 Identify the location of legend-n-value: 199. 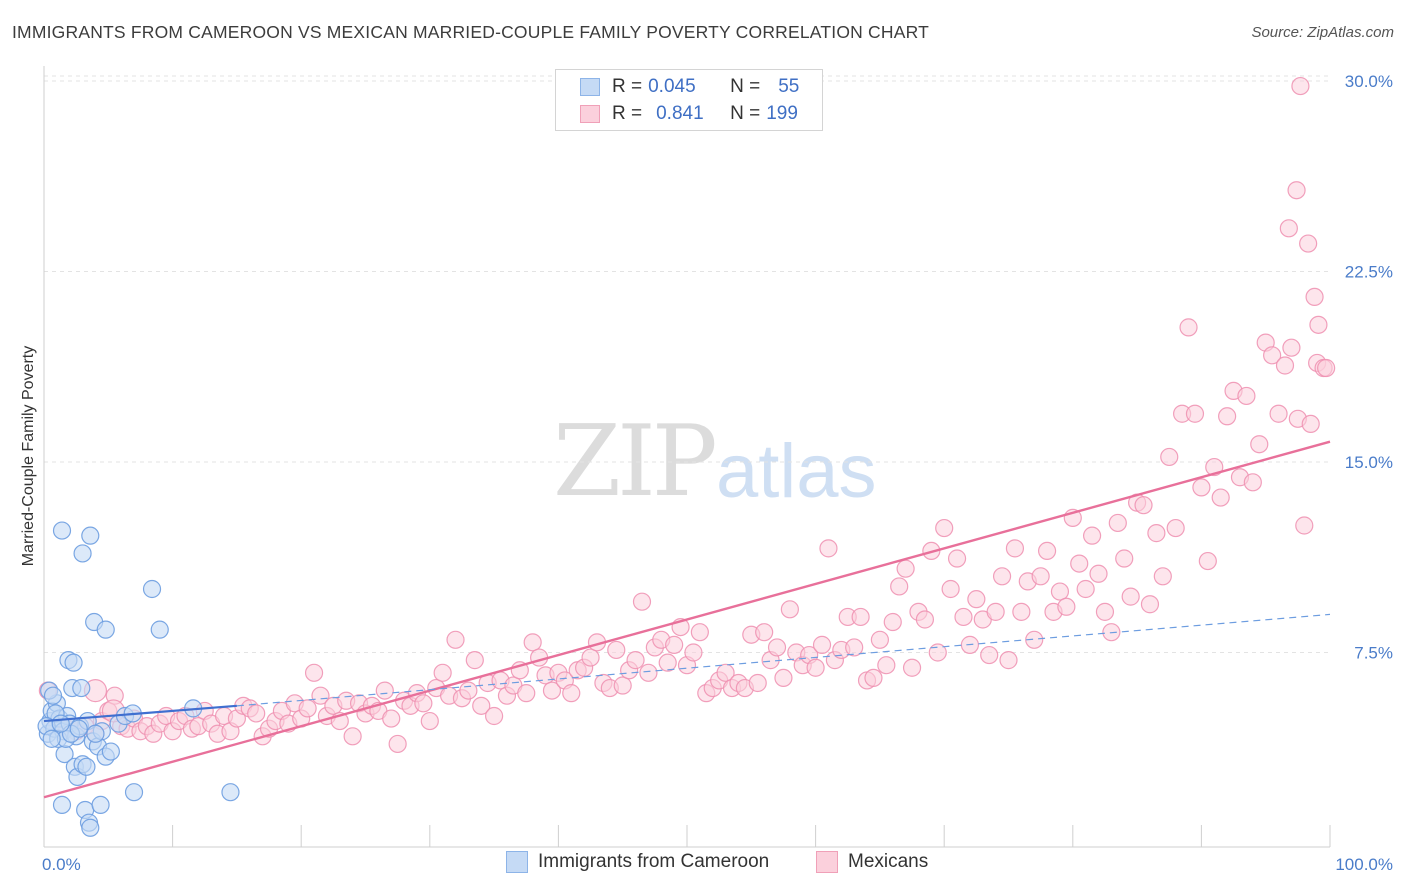
(782, 113).